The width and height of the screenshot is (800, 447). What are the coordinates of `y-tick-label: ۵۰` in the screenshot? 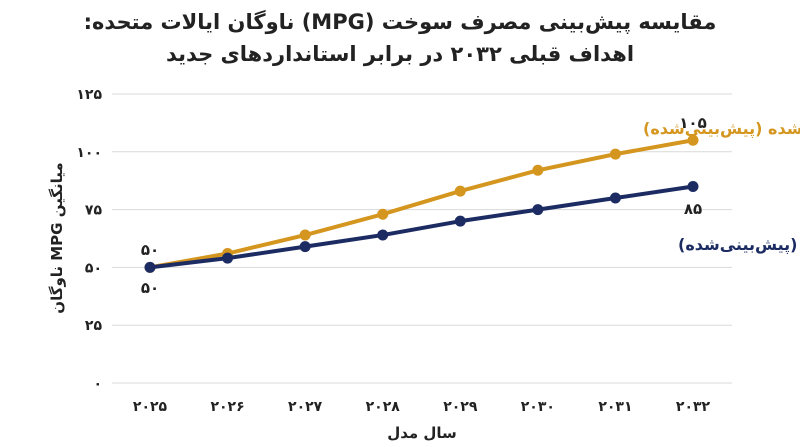 It's located at (93, 268).